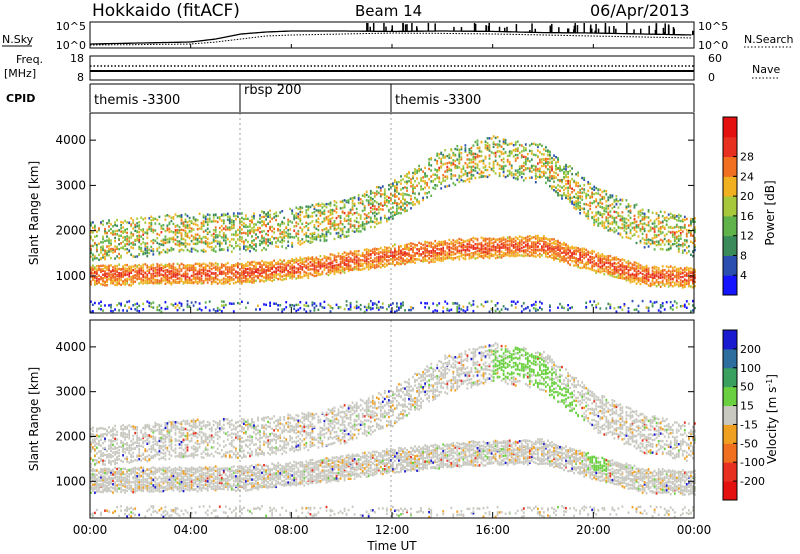 This screenshot has width=800, height=554. What do you see at coordinates (71, 45) in the screenshot?
I see `nsky-tick-bottom: 10^0` at bounding box center [71, 45].